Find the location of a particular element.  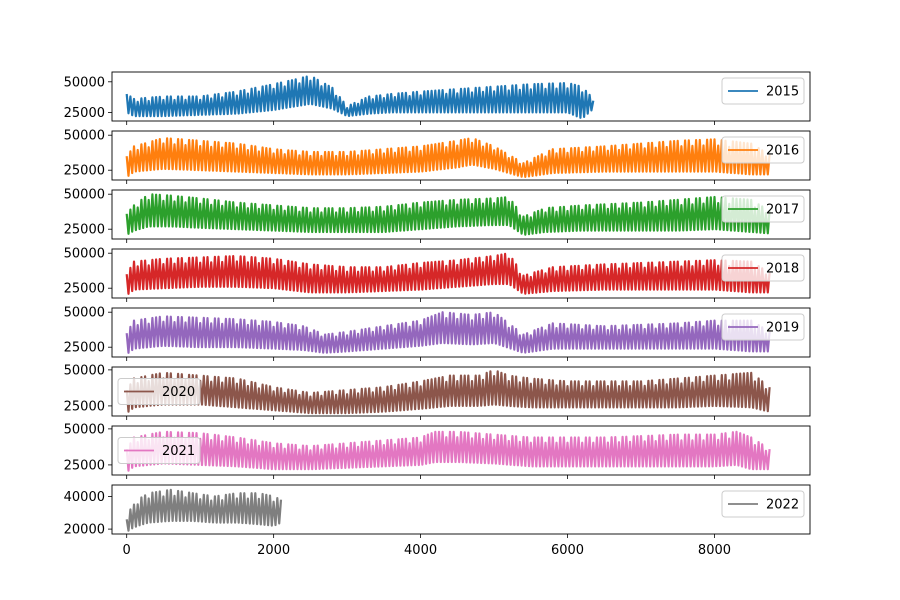

legend-label: 2022 is located at coordinates (782, 505).